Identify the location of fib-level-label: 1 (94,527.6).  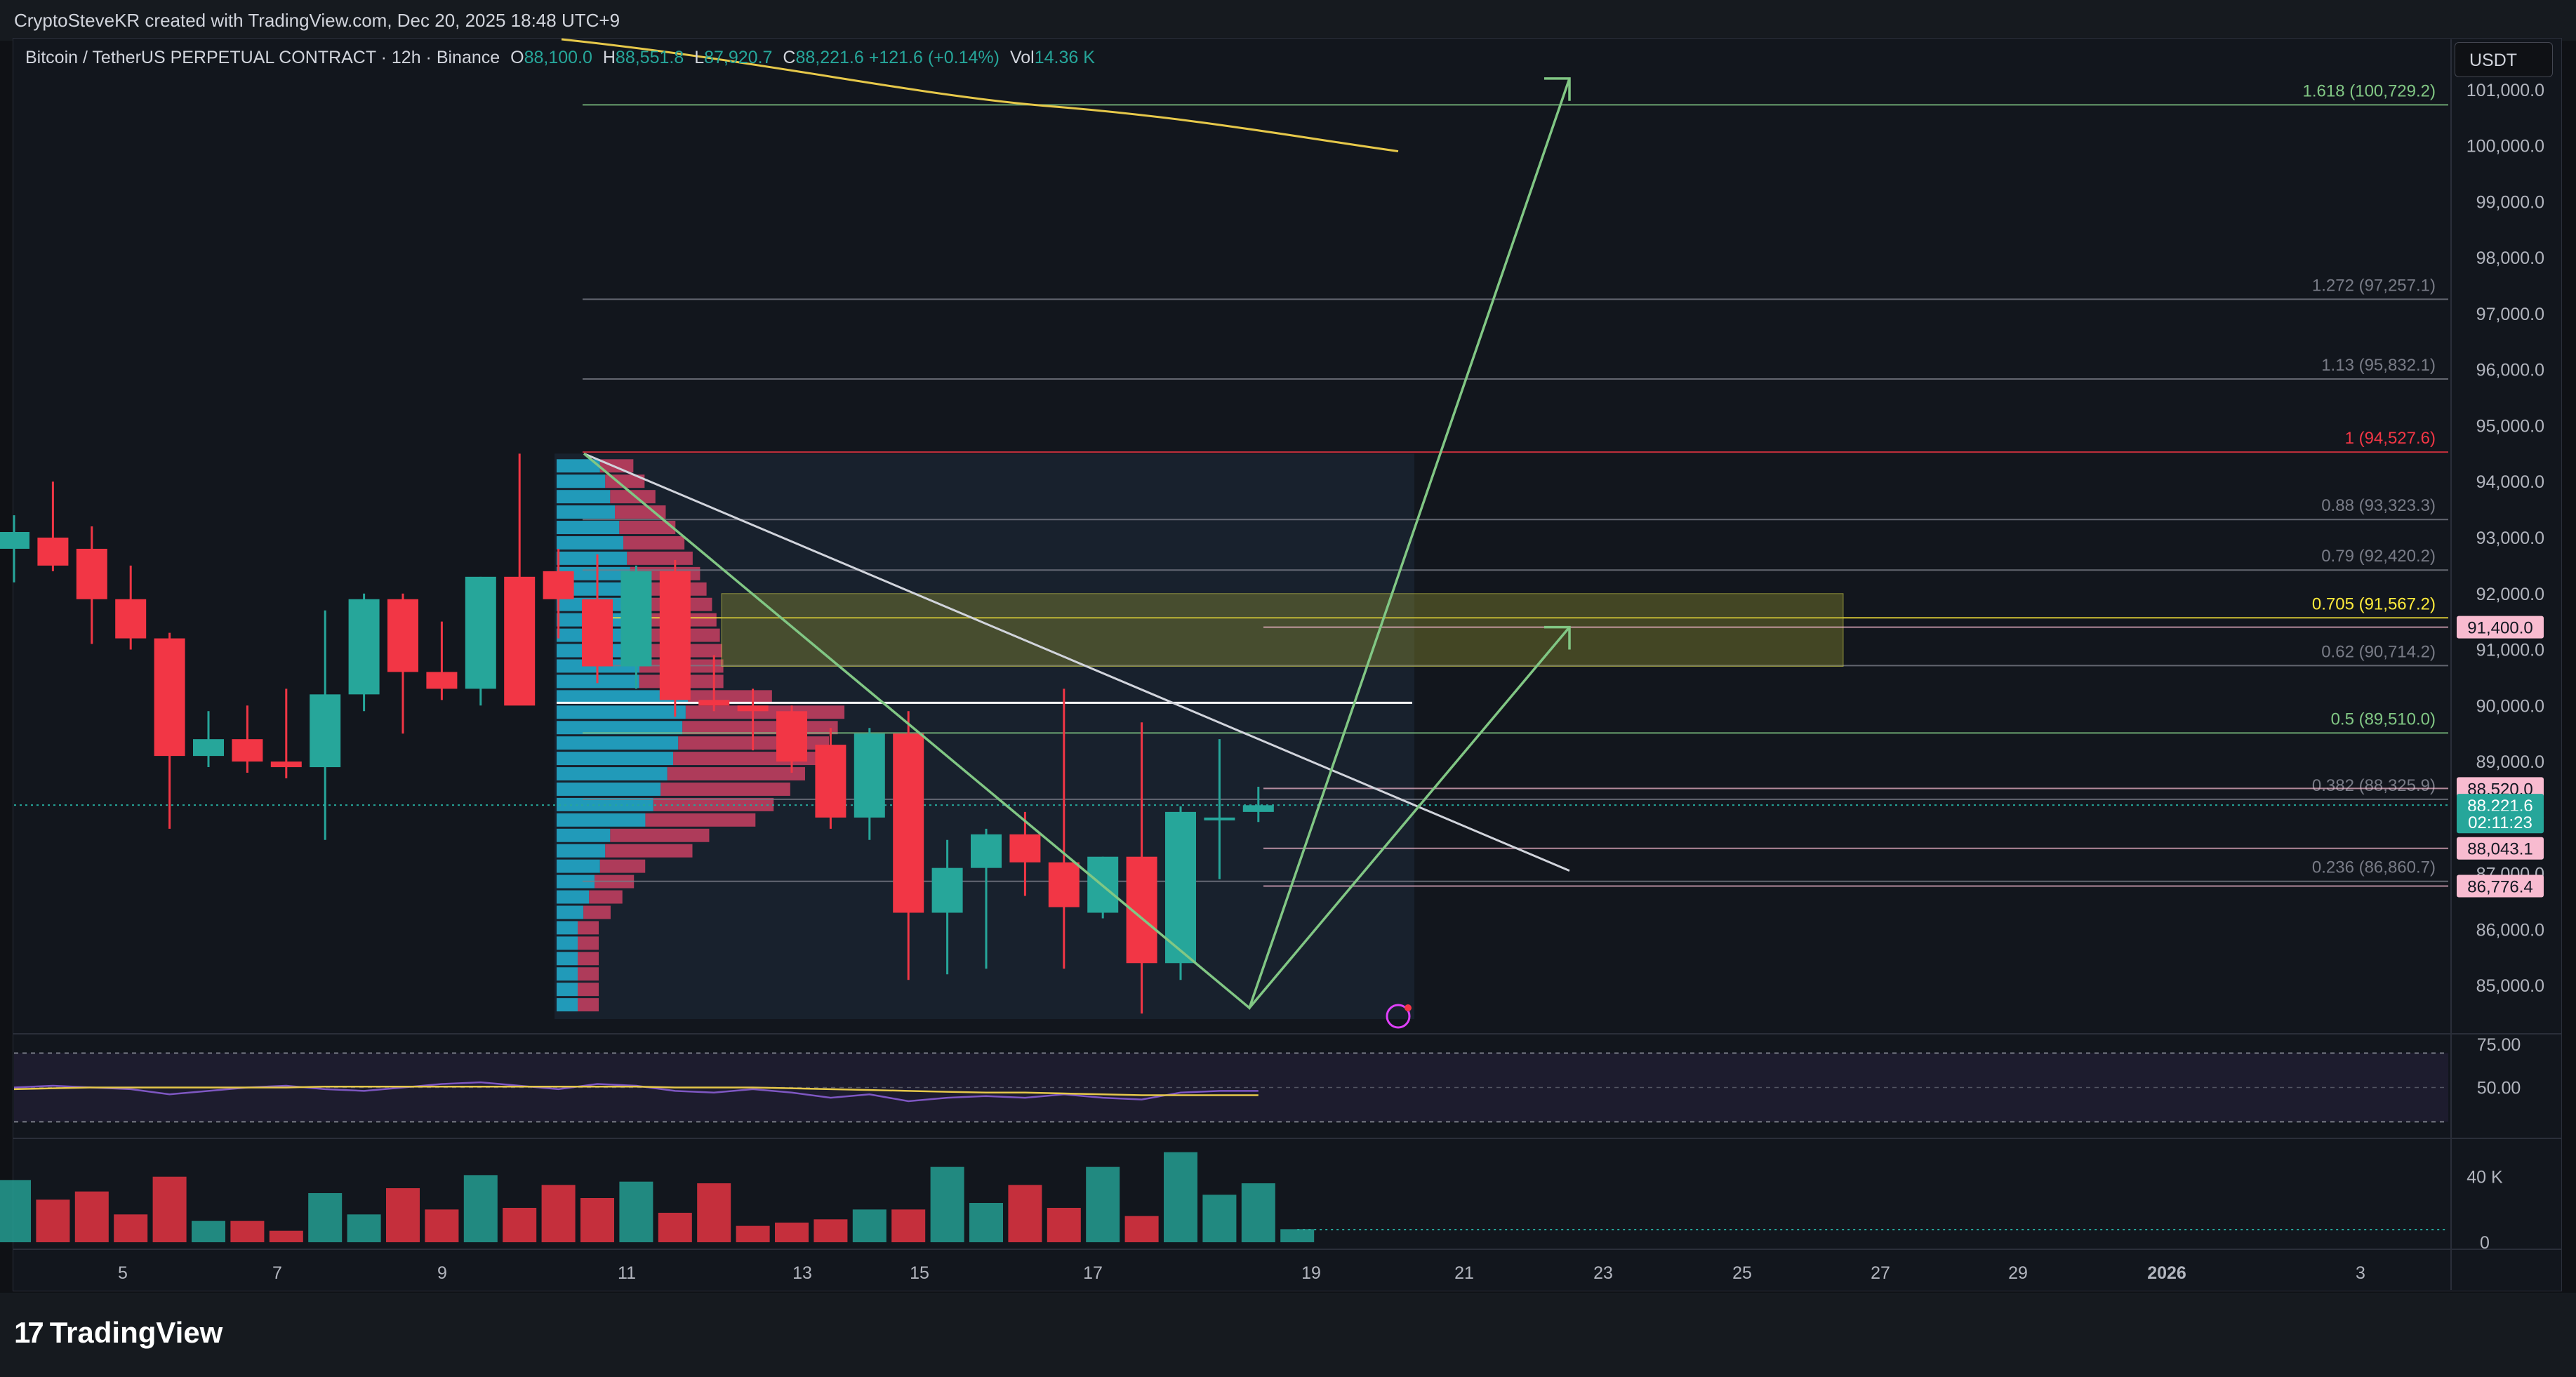
(2391, 438).